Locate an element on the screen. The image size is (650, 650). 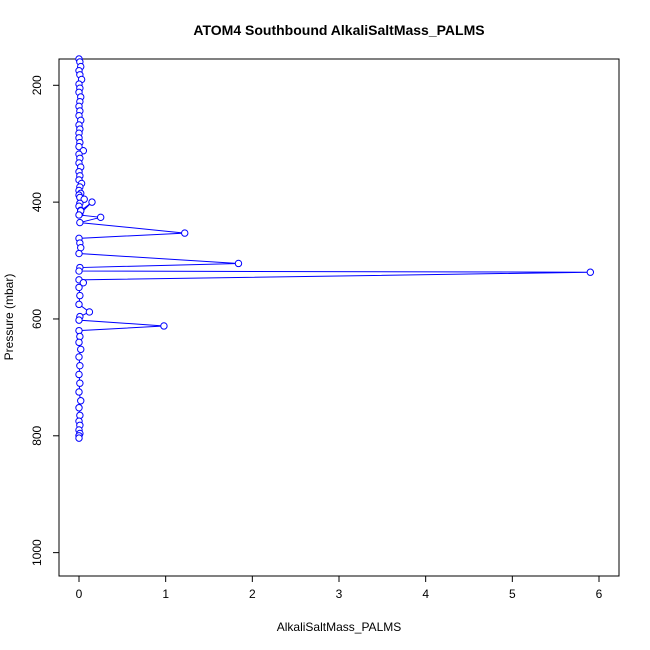
x-axis: 0 1 2 3 4 5 6 is located at coordinates (339, 588).